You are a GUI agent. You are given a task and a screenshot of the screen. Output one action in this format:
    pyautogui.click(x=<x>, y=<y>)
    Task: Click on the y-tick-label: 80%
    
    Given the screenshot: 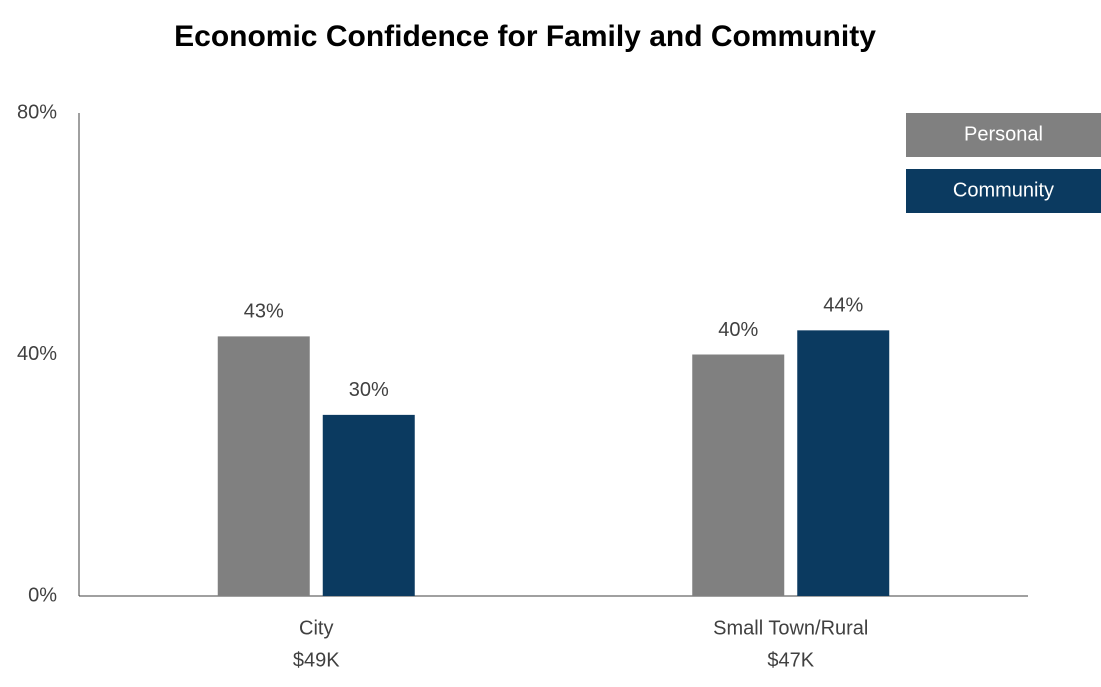 What is the action you would take?
    pyautogui.click(x=37, y=112)
    